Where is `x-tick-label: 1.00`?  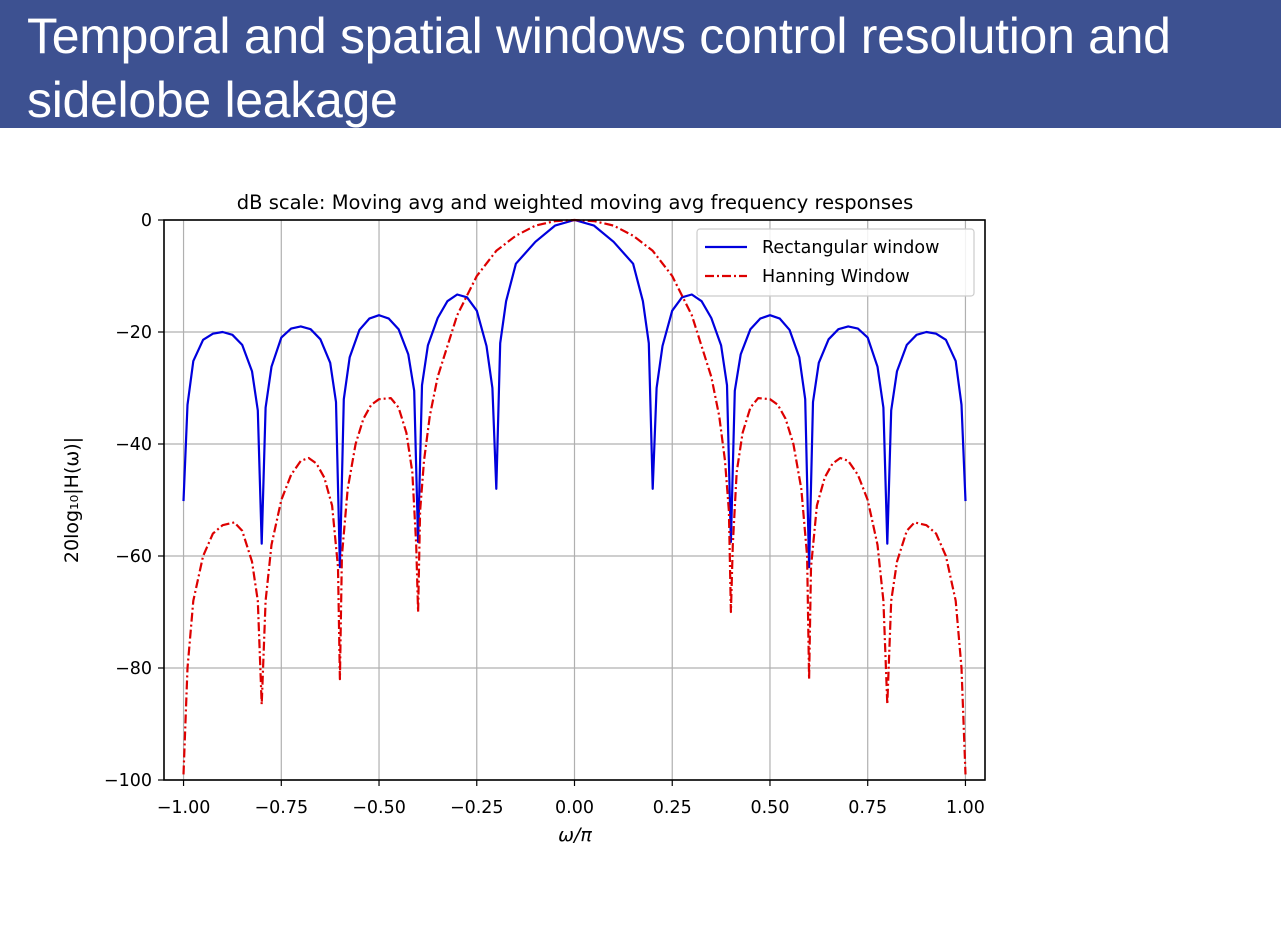 x-tick-label: 1.00 is located at coordinates (965, 808).